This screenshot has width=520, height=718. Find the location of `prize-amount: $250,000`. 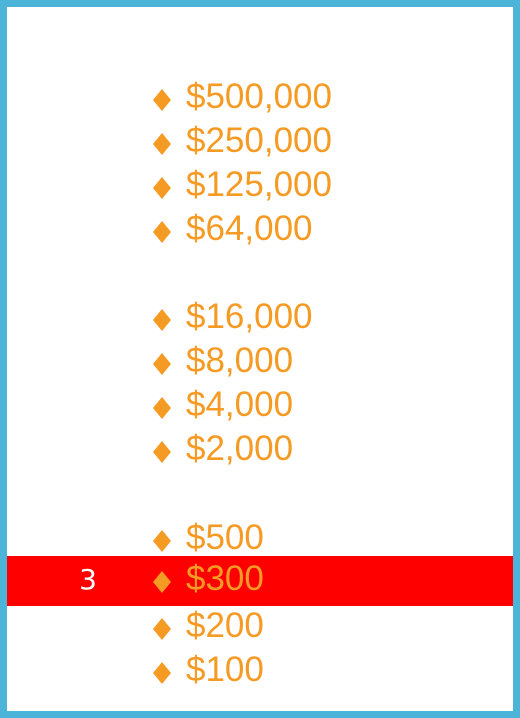

prize-amount: $250,000 is located at coordinates (259, 140).